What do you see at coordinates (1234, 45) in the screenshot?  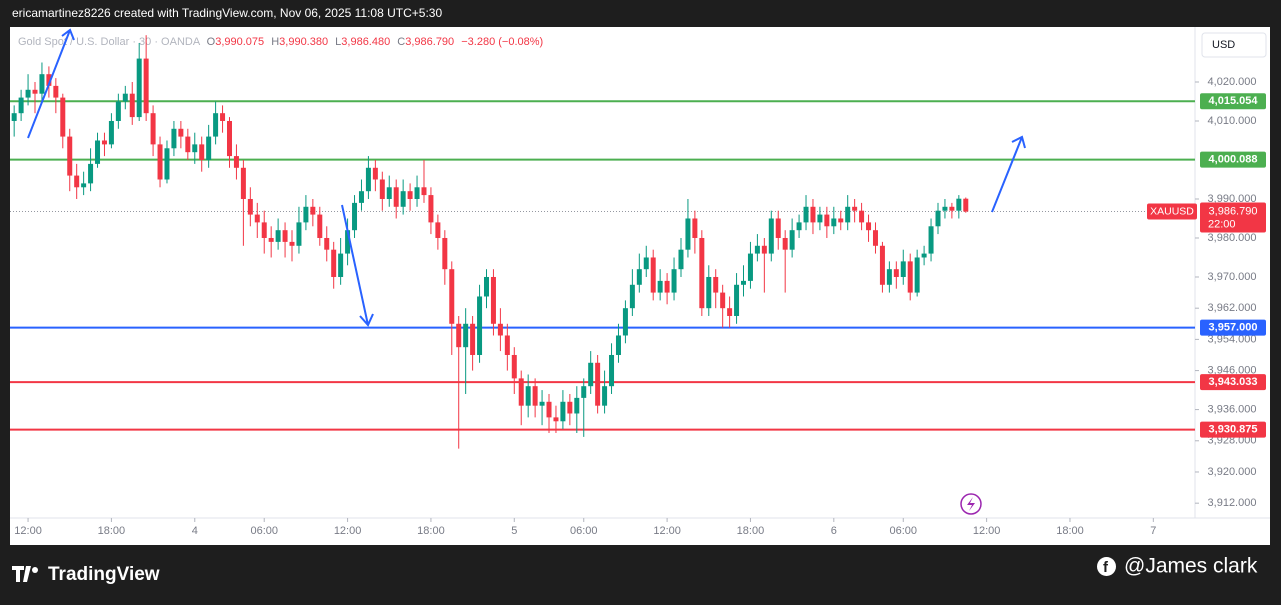 I see `currency-button` at bounding box center [1234, 45].